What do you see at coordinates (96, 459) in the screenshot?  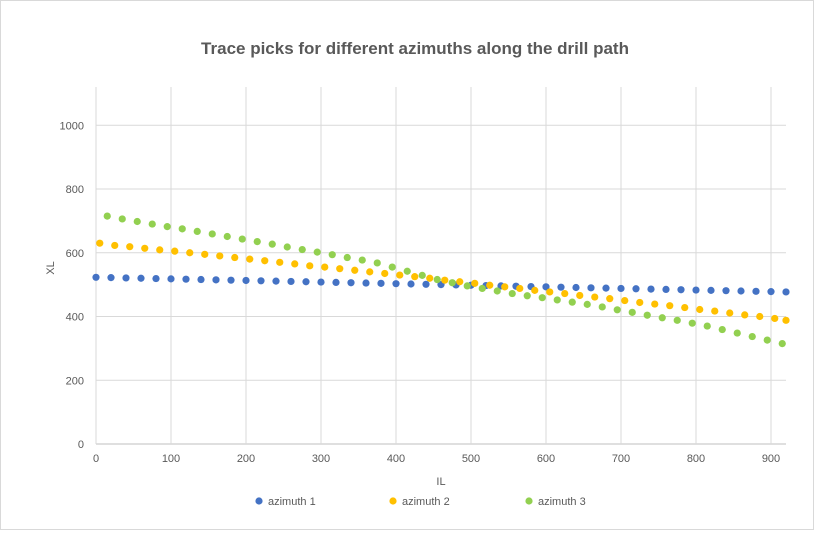 I see `x-tick-label: 0` at bounding box center [96, 459].